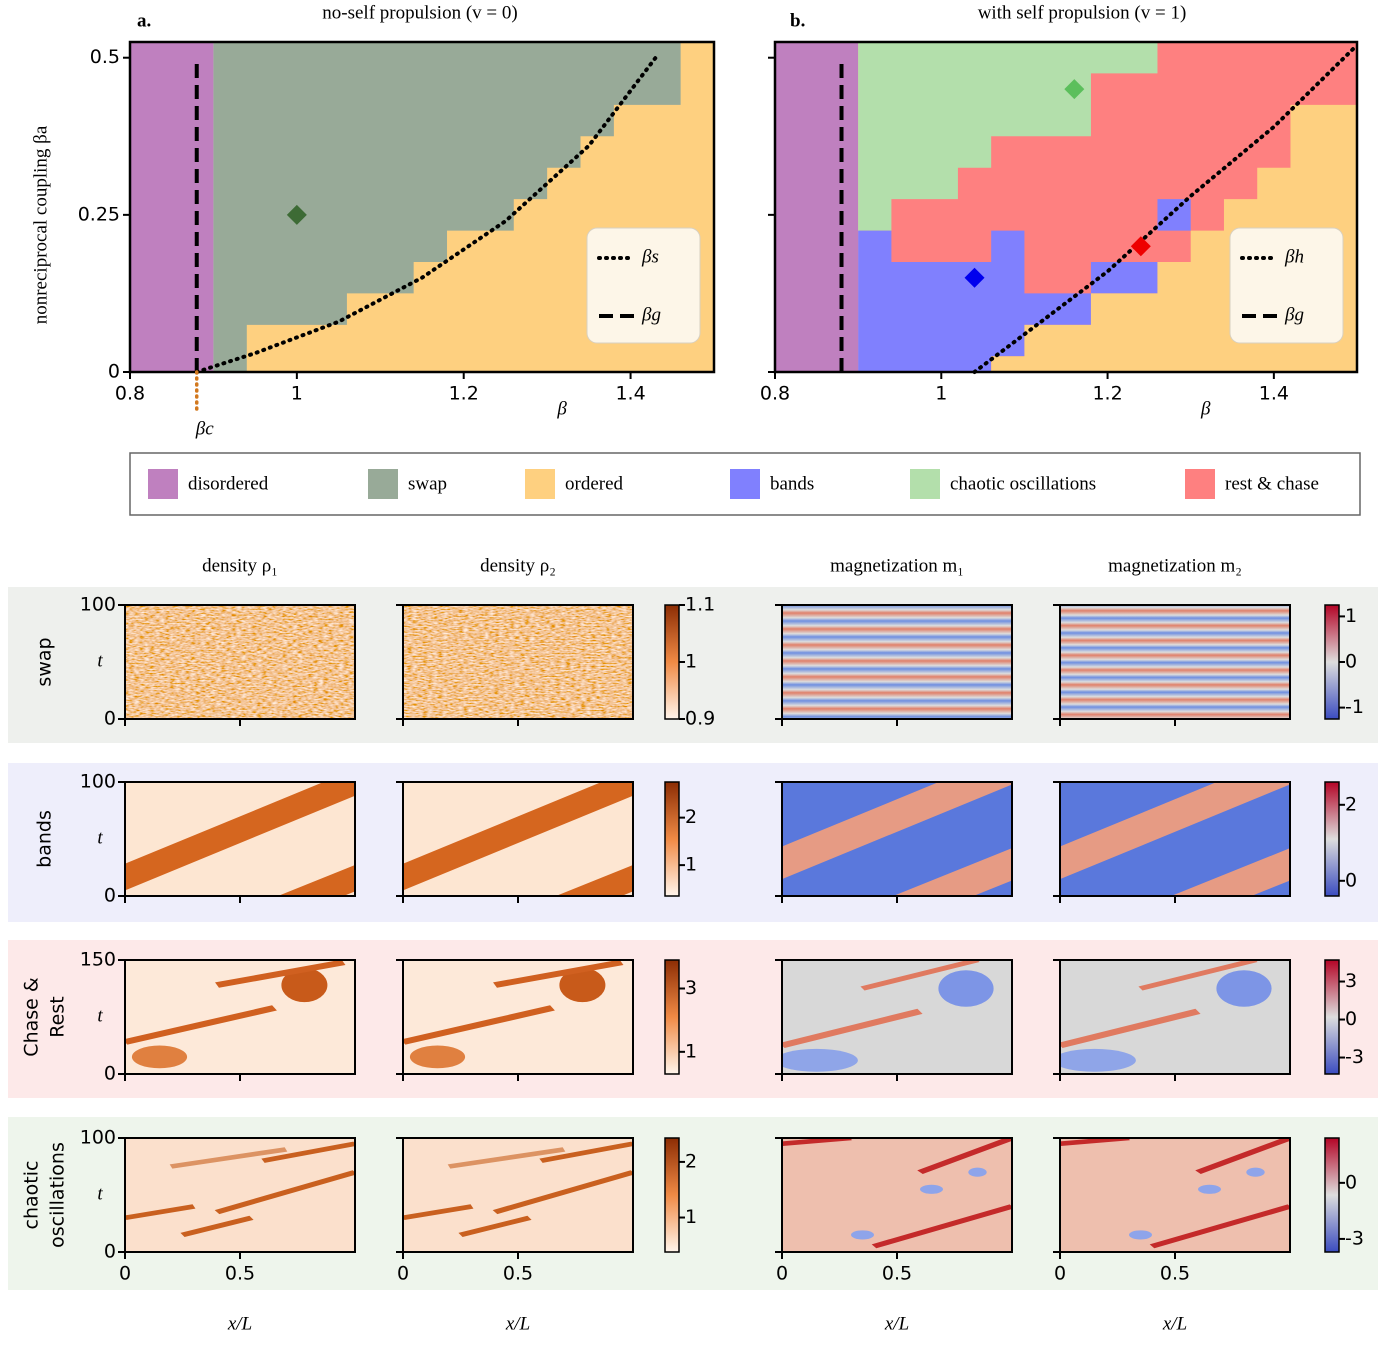  What do you see at coordinates (144, 20) in the screenshot?
I see `panel-letter: a.` at bounding box center [144, 20].